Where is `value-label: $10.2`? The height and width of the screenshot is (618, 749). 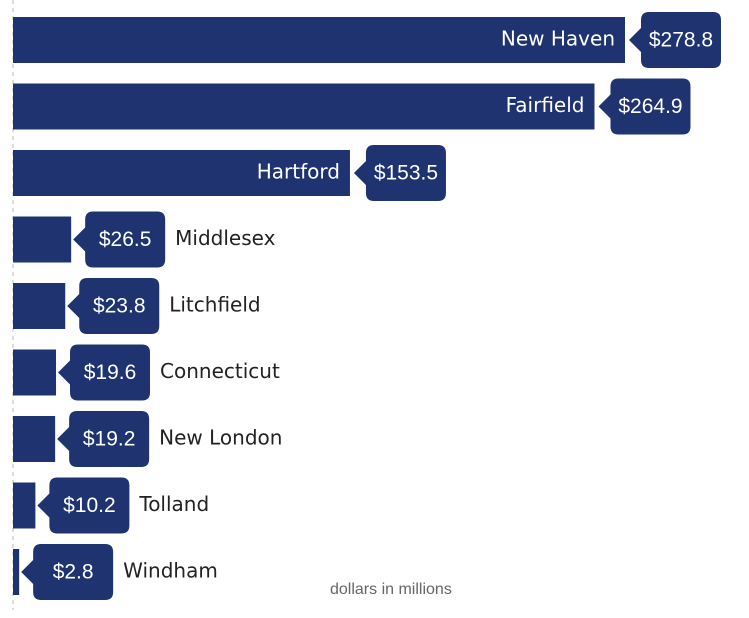 value-label: $10.2 is located at coordinates (89, 505).